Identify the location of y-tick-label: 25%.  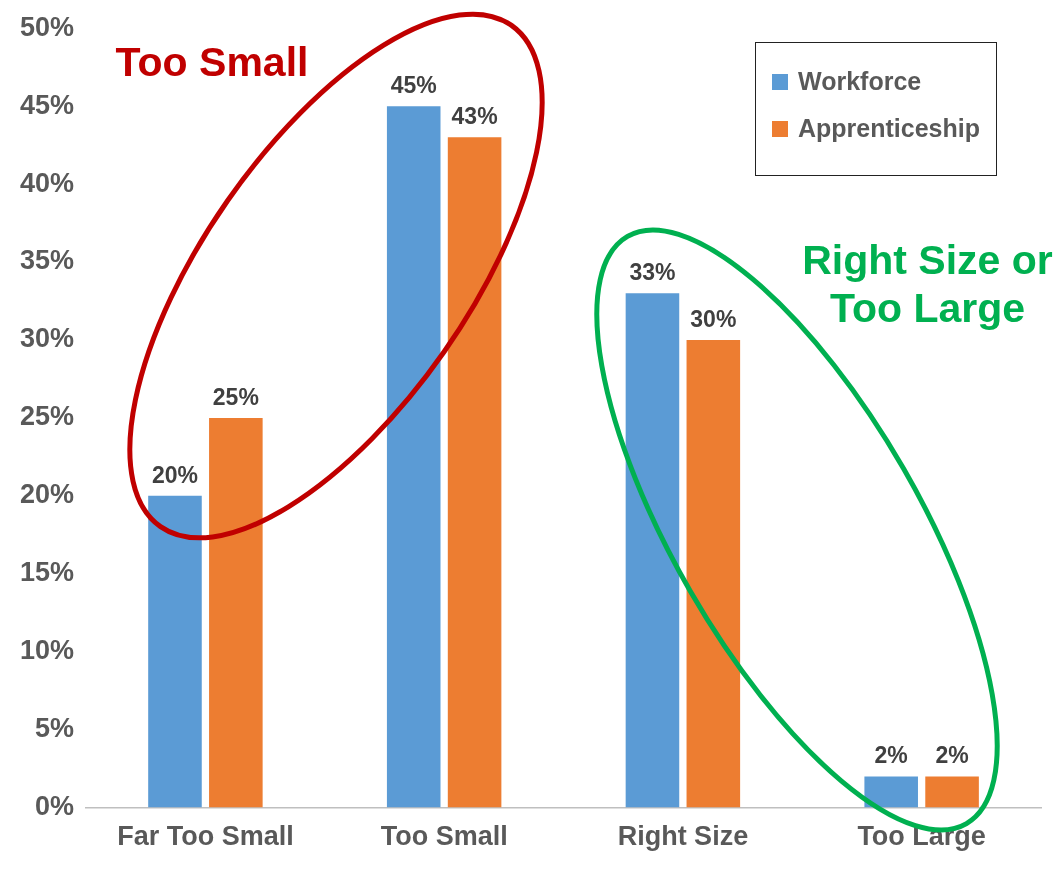
(47, 416).